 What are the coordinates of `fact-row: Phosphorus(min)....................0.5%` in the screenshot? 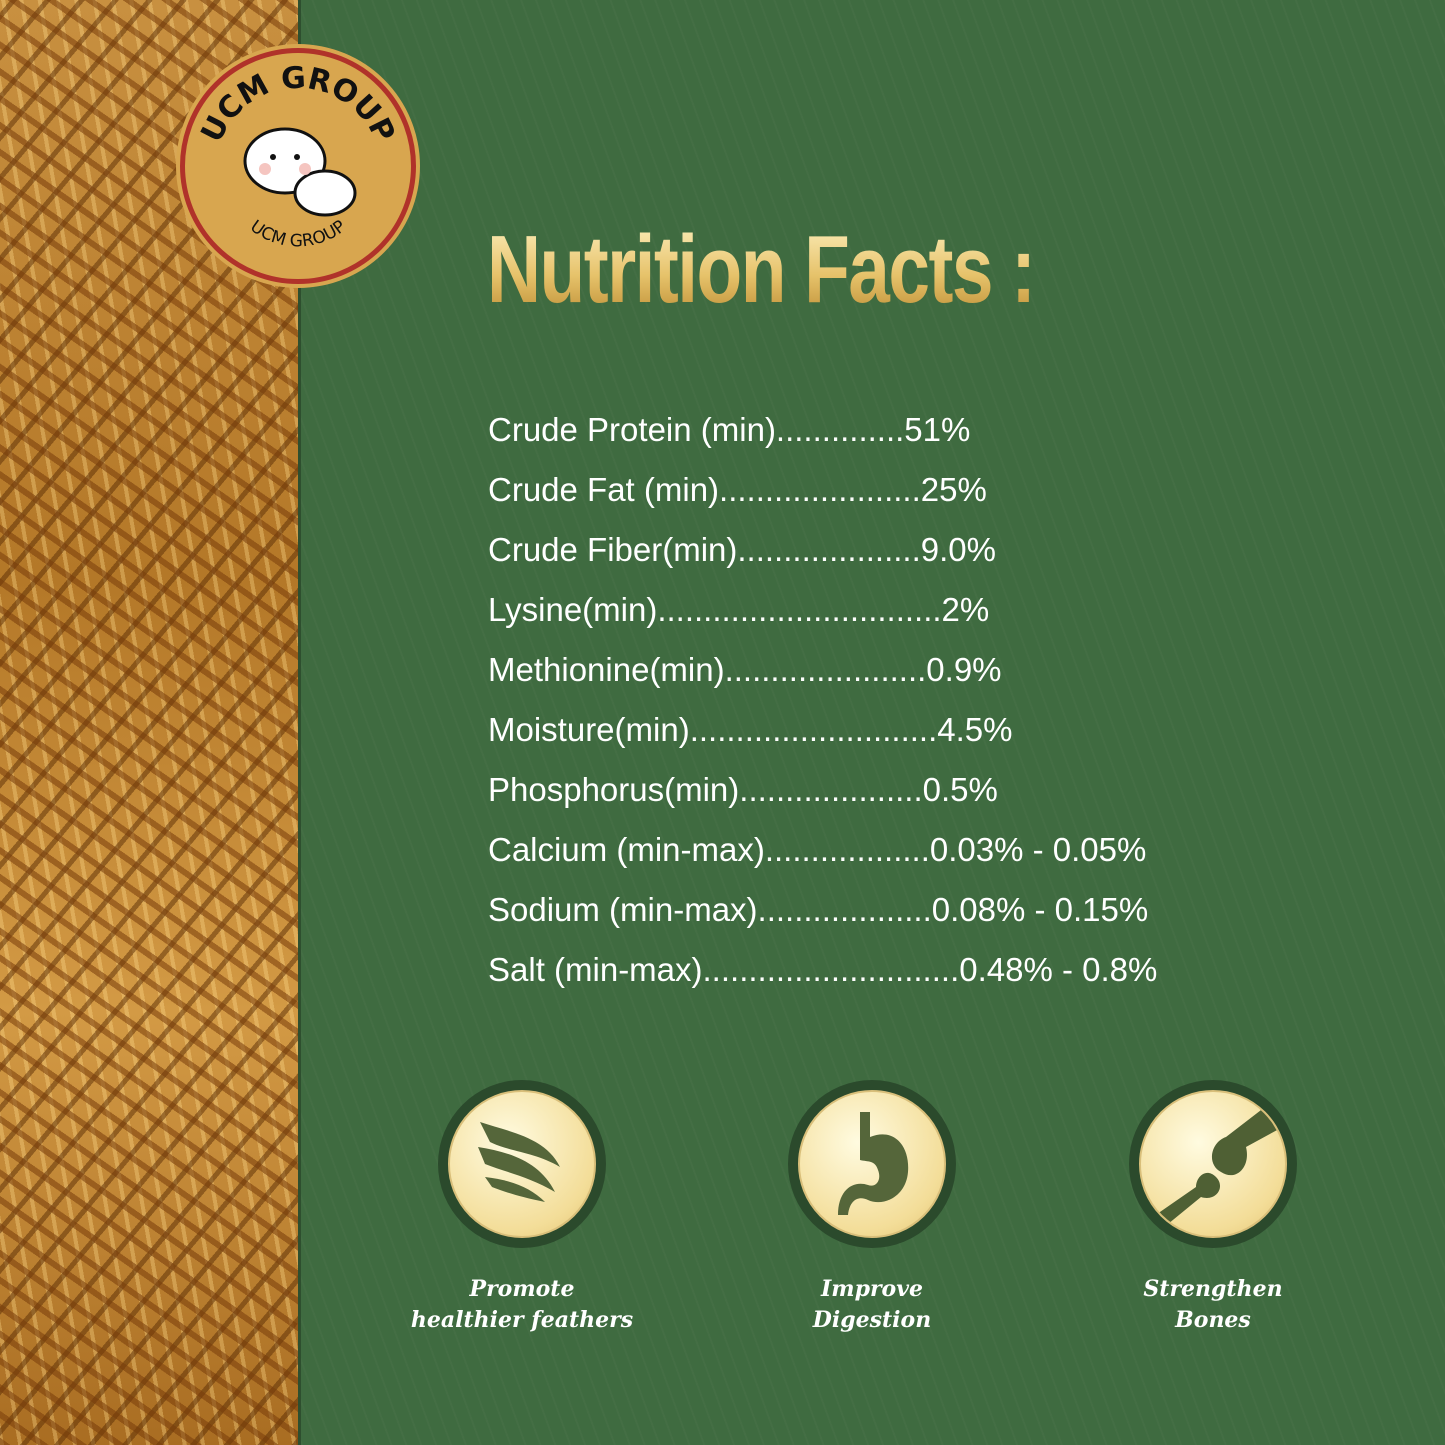 It's located at (743, 789).